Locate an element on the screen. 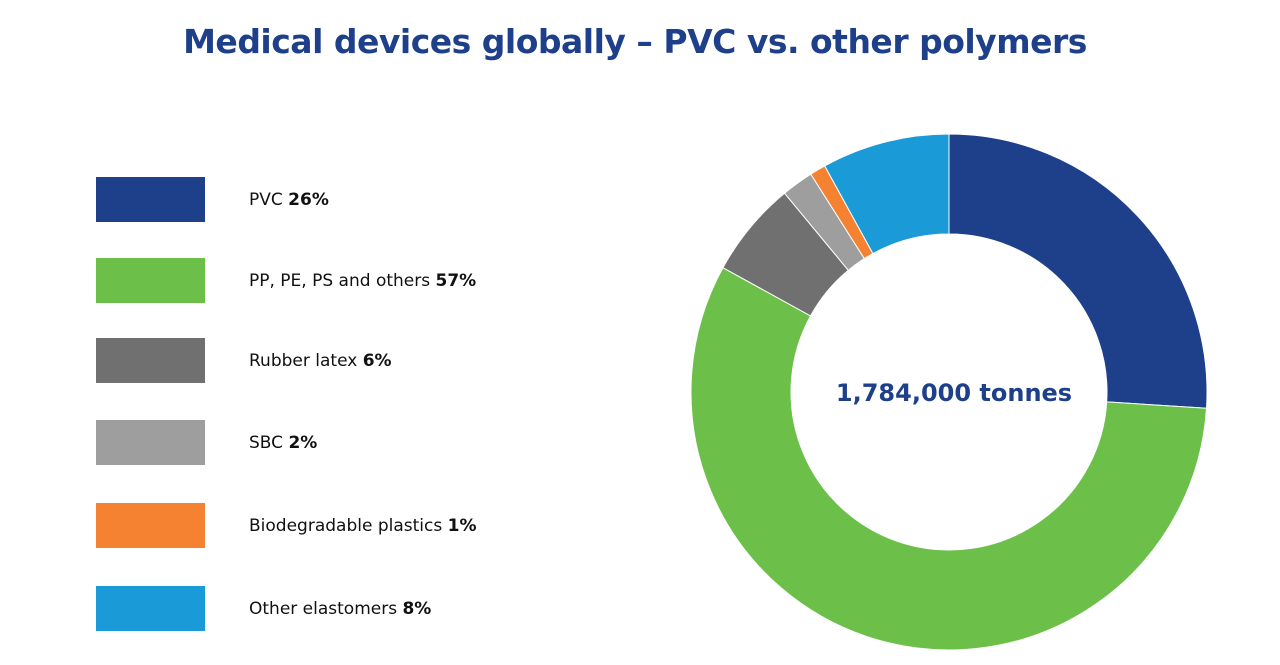 The width and height of the screenshot is (1280, 665). legend-item-rubber-latex: Rubber latex 6% is located at coordinates (306, 360).